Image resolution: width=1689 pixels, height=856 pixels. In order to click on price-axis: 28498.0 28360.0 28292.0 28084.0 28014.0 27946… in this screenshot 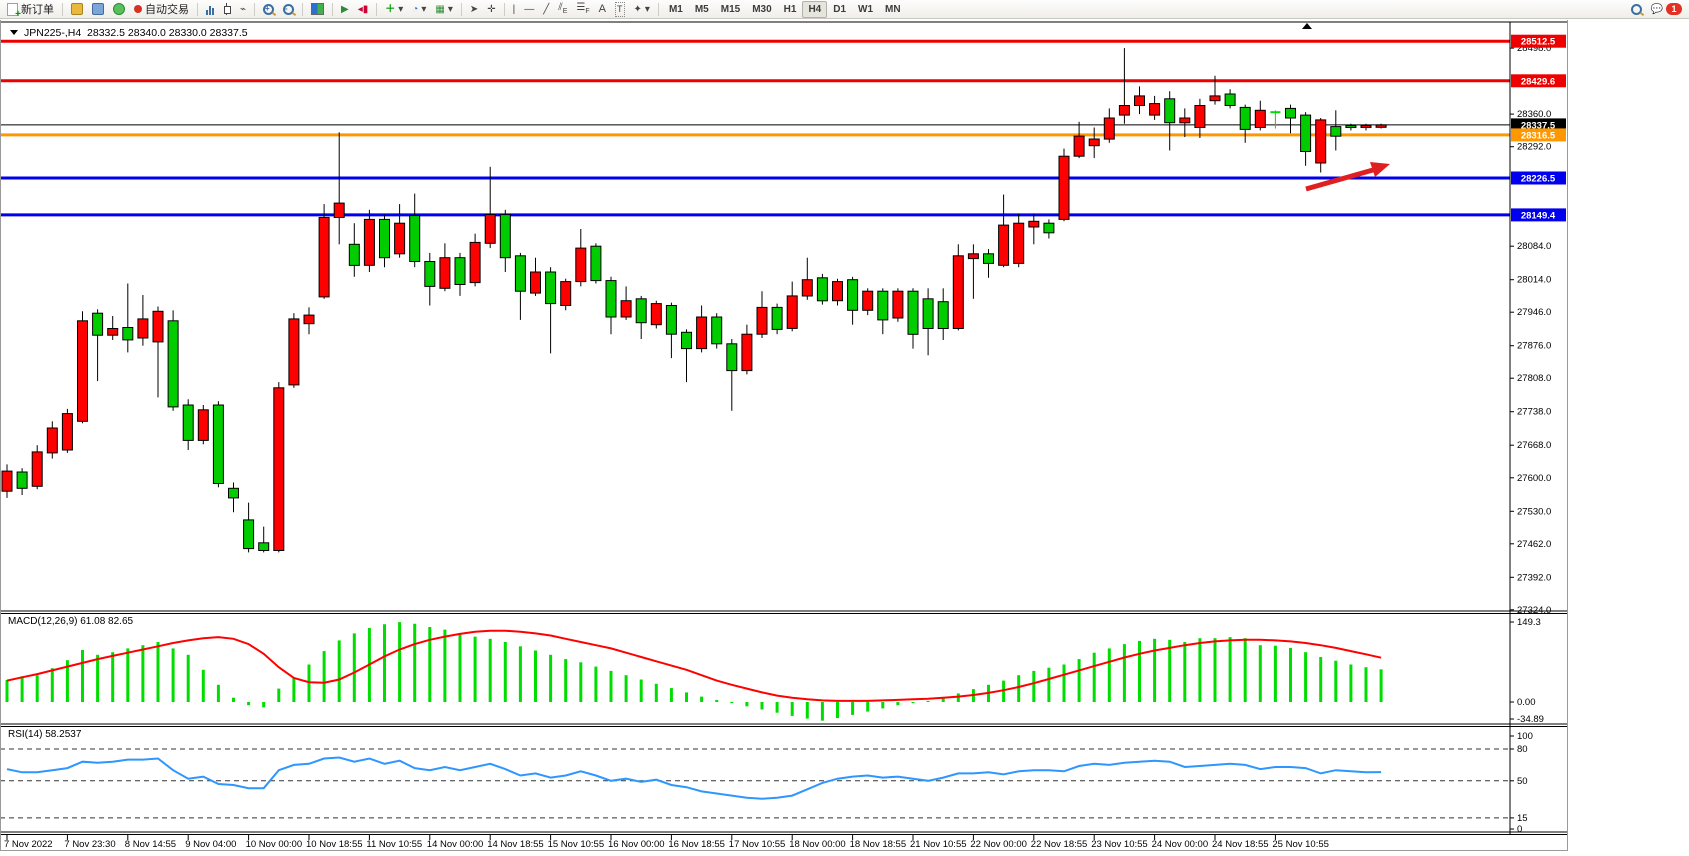, I will do `click(1538, 325)`.